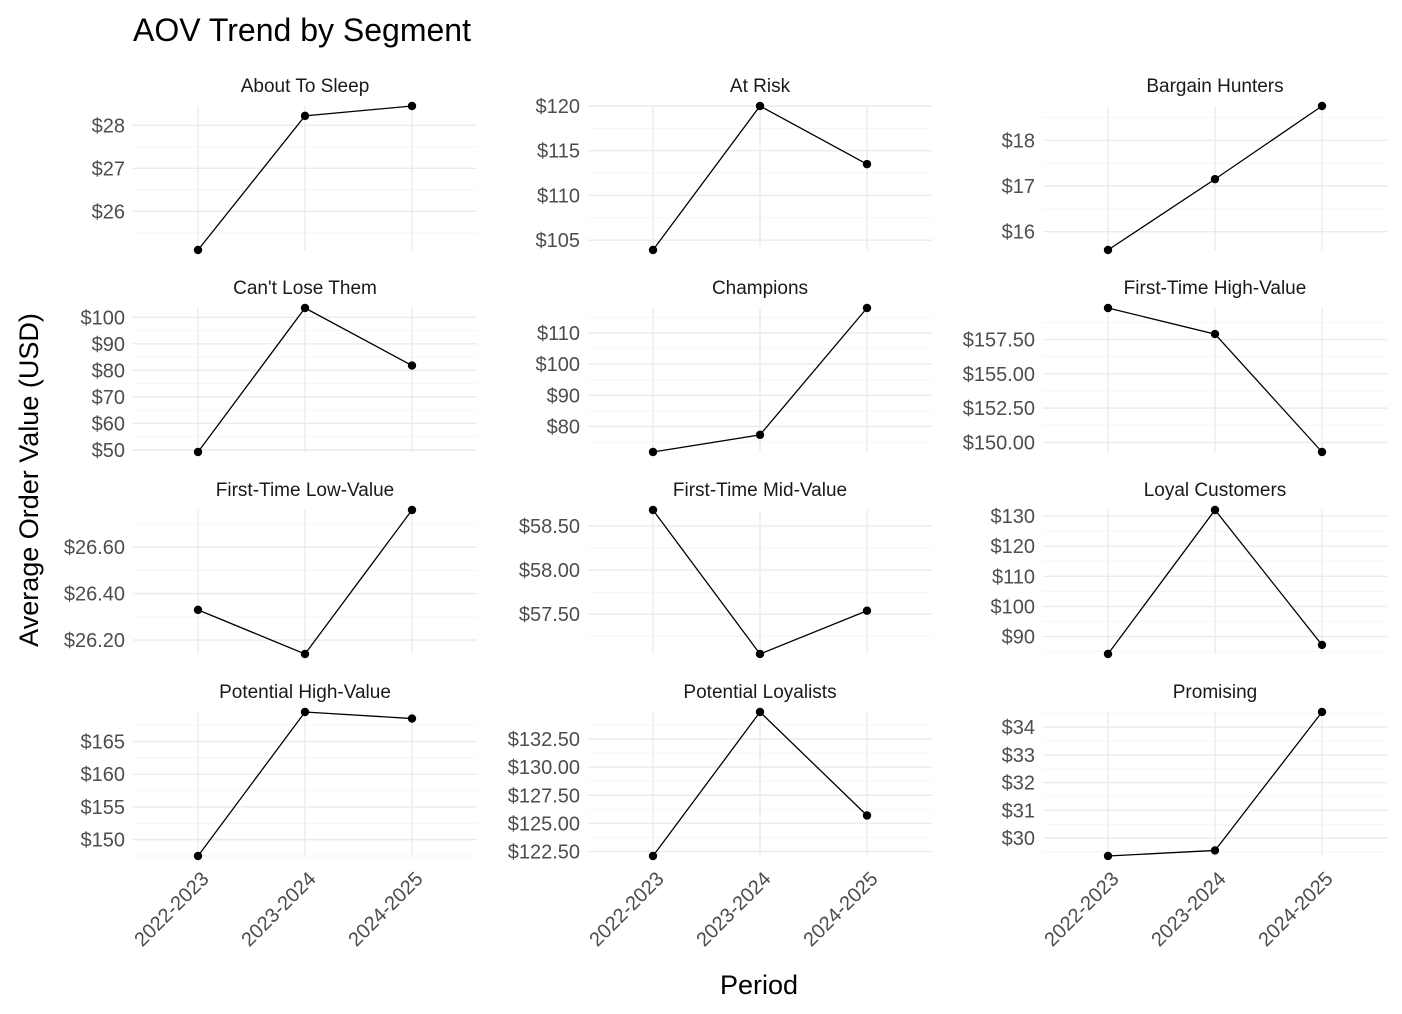 This screenshot has height=1014, width=1402. Describe the element at coordinates (108, 451) in the screenshot. I see `y-tick-label: $50` at that location.